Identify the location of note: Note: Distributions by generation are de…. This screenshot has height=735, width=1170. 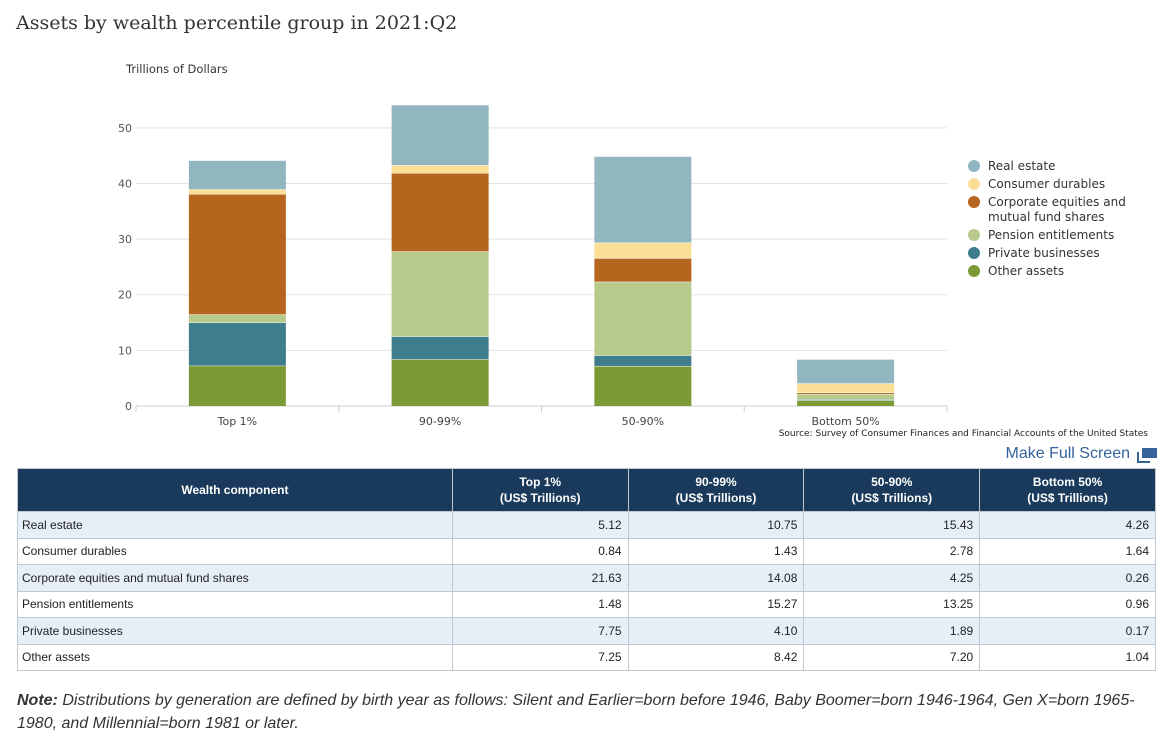
(587, 712).